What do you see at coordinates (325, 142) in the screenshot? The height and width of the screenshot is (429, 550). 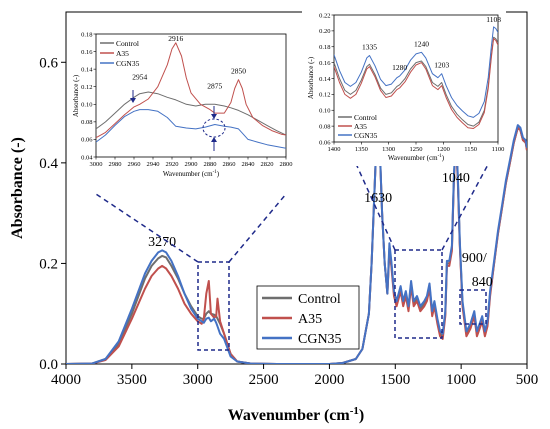 I see `inset1-y-tick-label-0: 0.06` at bounding box center [325, 142].